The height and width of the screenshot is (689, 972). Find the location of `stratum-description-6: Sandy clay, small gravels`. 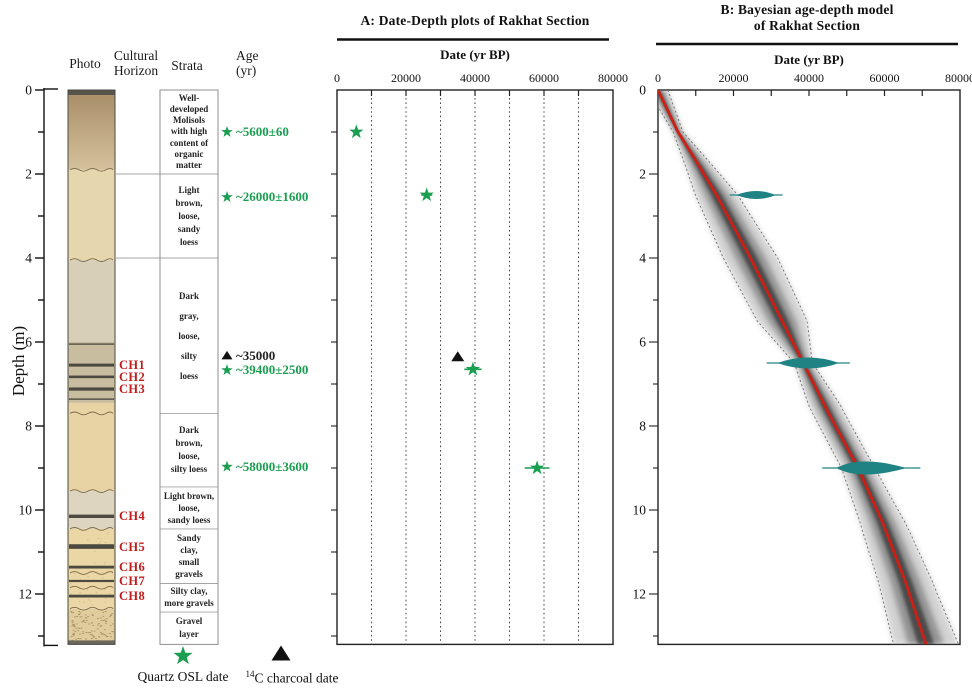

stratum-description-6: Sandy clay, small gravels is located at coordinates (189, 556).